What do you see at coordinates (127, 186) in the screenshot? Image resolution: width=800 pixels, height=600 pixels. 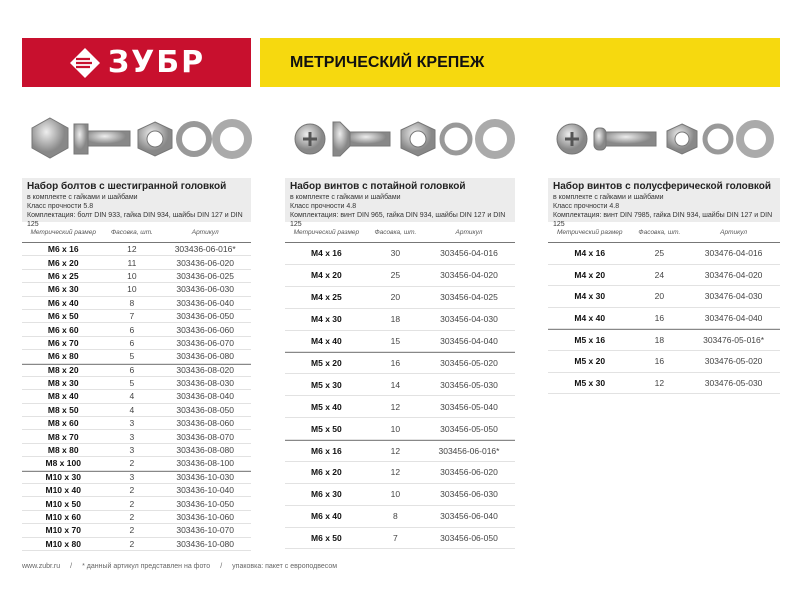 I see `panel-title: Набор болтов с шестигранной головкой` at bounding box center [127, 186].